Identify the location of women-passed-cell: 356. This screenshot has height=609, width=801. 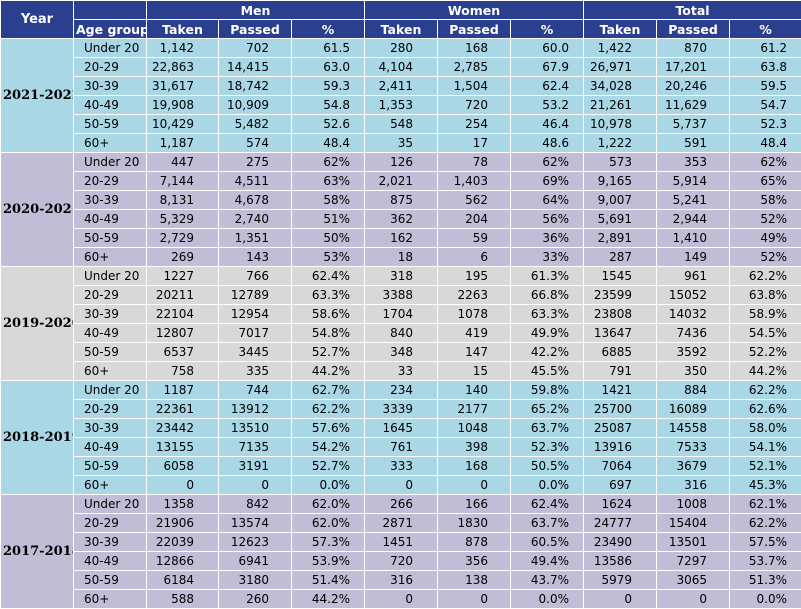
(474, 561).